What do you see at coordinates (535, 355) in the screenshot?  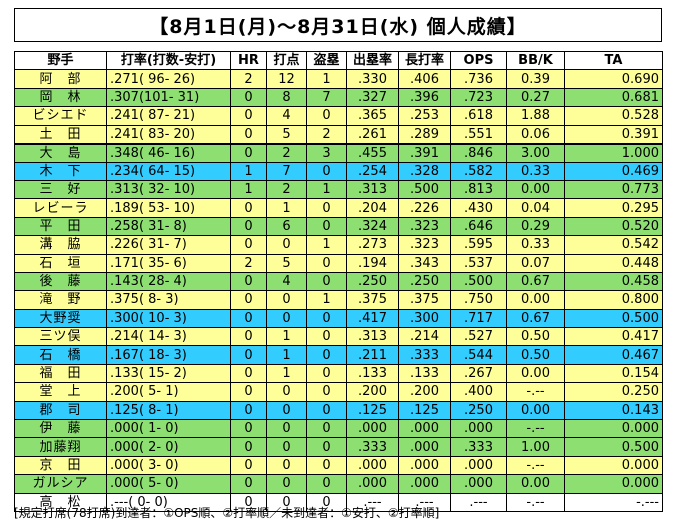 I see `cell-bbk: 0.50` at bounding box center [535, 355].